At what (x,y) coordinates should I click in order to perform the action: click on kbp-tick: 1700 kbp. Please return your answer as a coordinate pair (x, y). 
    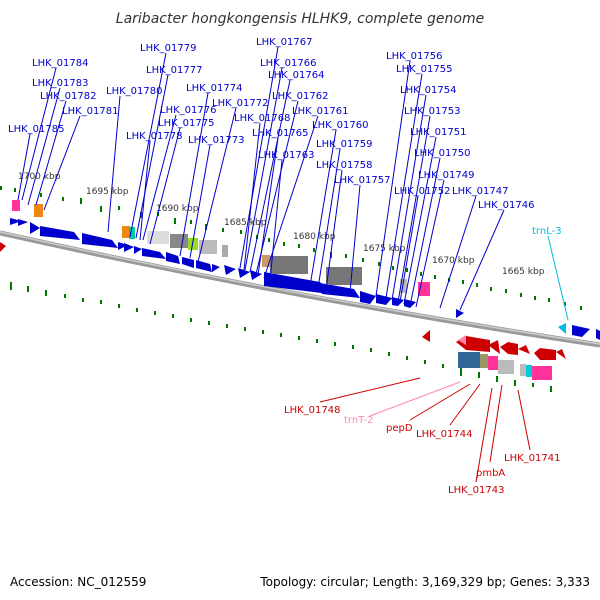
    Looking at the image, I should click on (39, 177).